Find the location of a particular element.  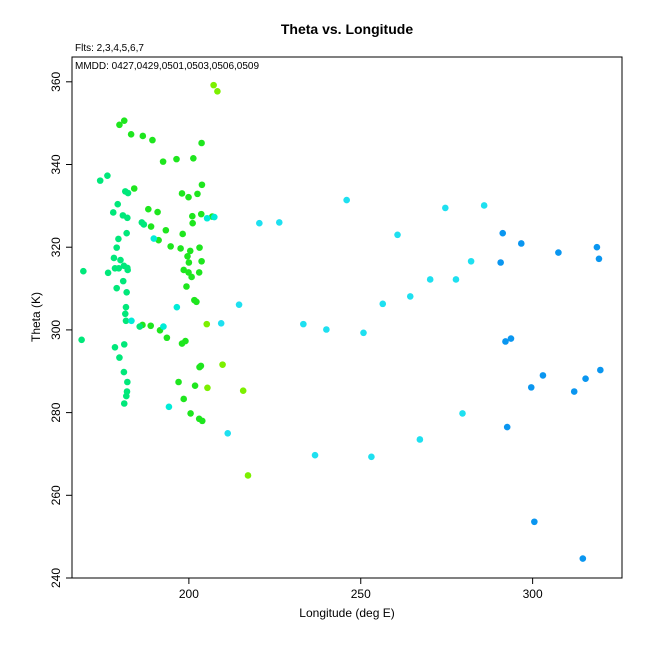

dates-label: MMDD: 0427,0429,0501,0503,0506,0509 is located at coordinates (167, 66).